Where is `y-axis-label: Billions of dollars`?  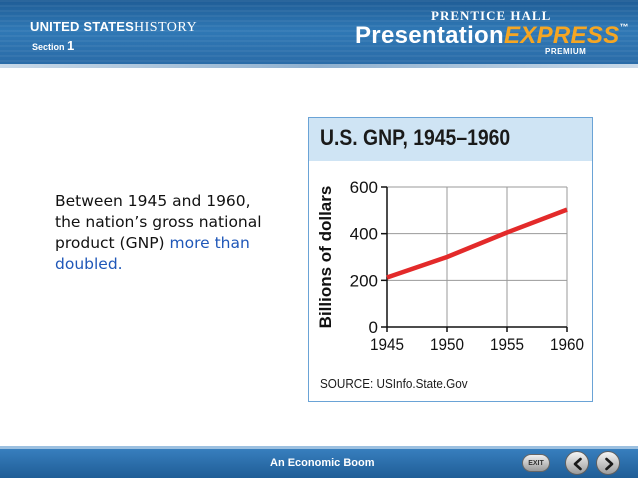 y-axis-label: Billions of dollars is located at coordinates (325, 257).